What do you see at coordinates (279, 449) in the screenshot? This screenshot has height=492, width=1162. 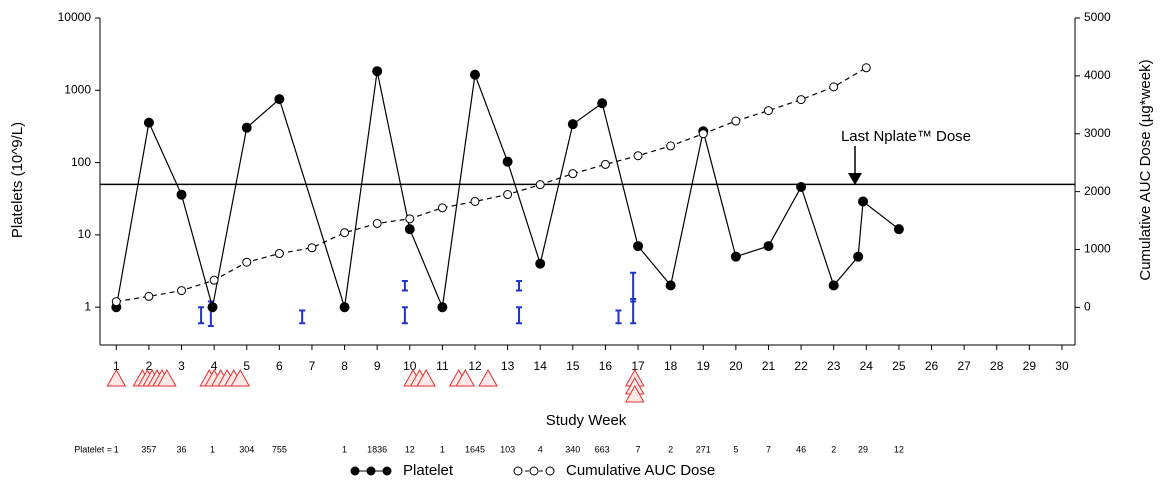 I see `value-label: 755` at bounding box center [279, 449].